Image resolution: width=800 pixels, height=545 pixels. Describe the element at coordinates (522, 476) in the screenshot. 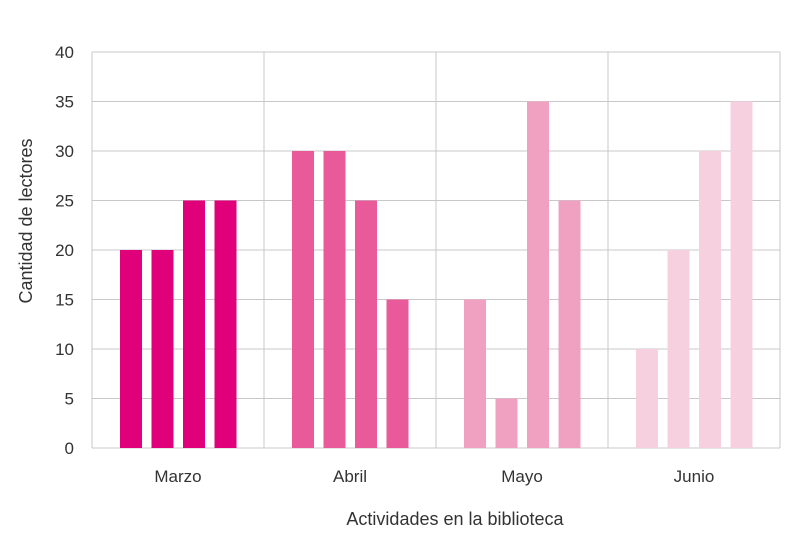

I see `x-tick-label: Mayo` at that location.